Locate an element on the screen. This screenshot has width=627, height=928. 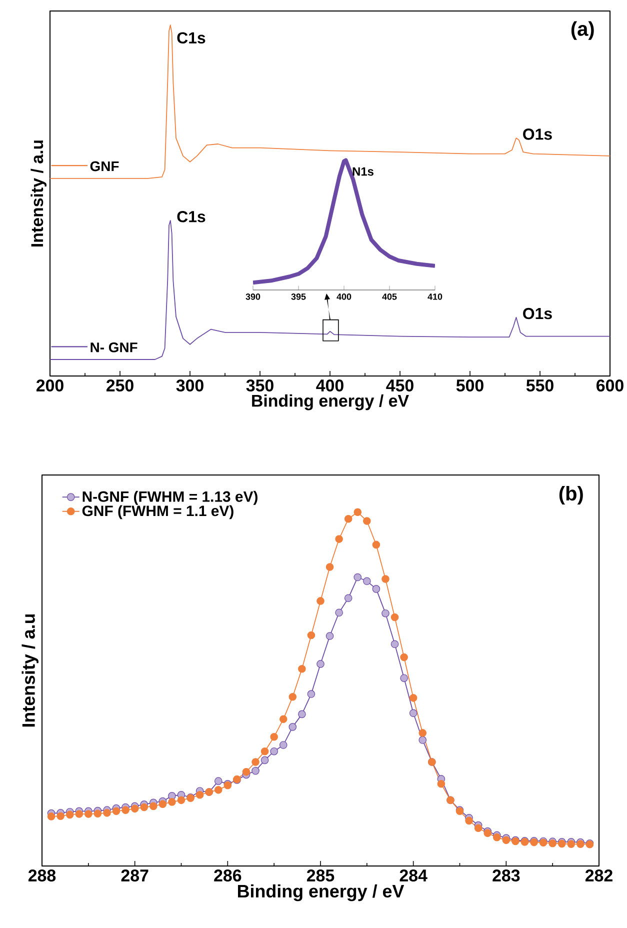
x-tick-label: 300 is located at coordinates (190, 386).